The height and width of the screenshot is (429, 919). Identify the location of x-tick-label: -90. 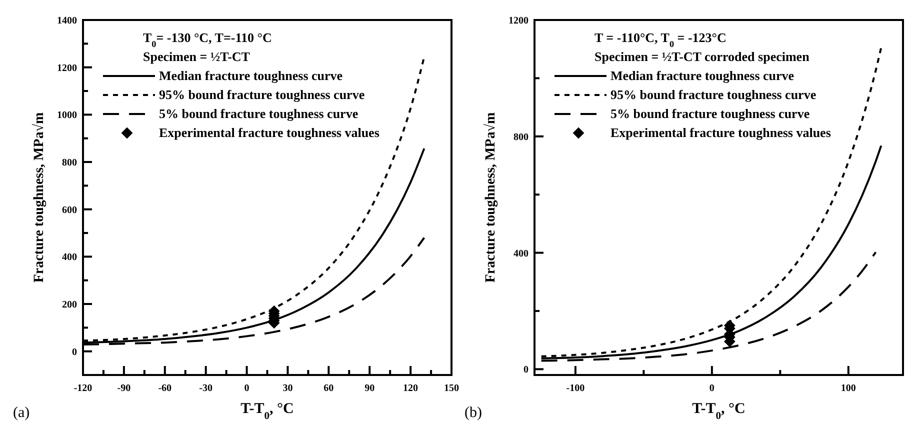
(124, 388).